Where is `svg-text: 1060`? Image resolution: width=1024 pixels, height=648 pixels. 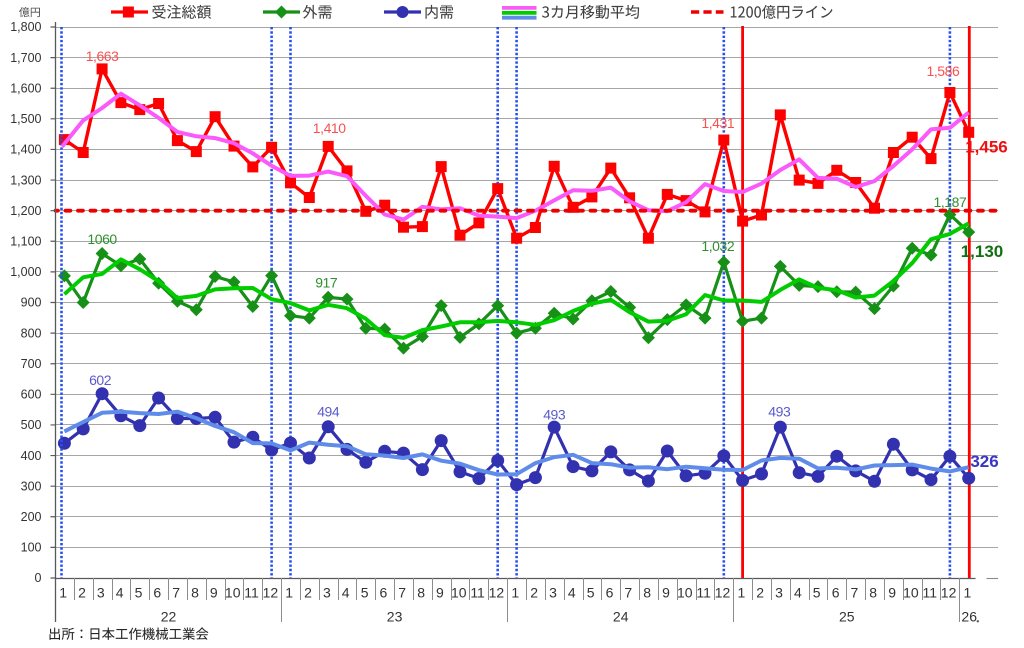 svg-text: 1060 is located at coordinates (102, 239).